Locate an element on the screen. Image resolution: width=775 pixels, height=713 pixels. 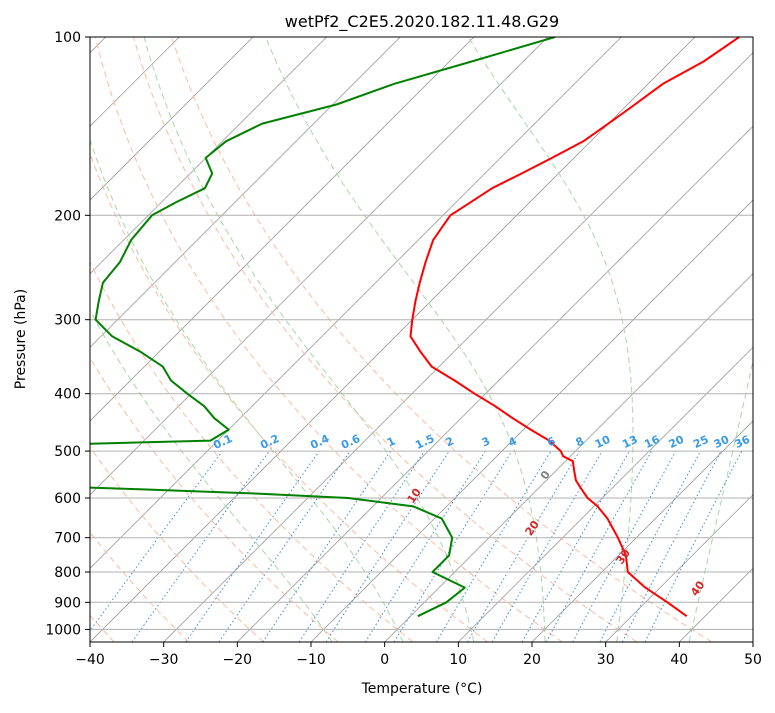
x-tick-label: −20 is located at coordinates (238, 660).